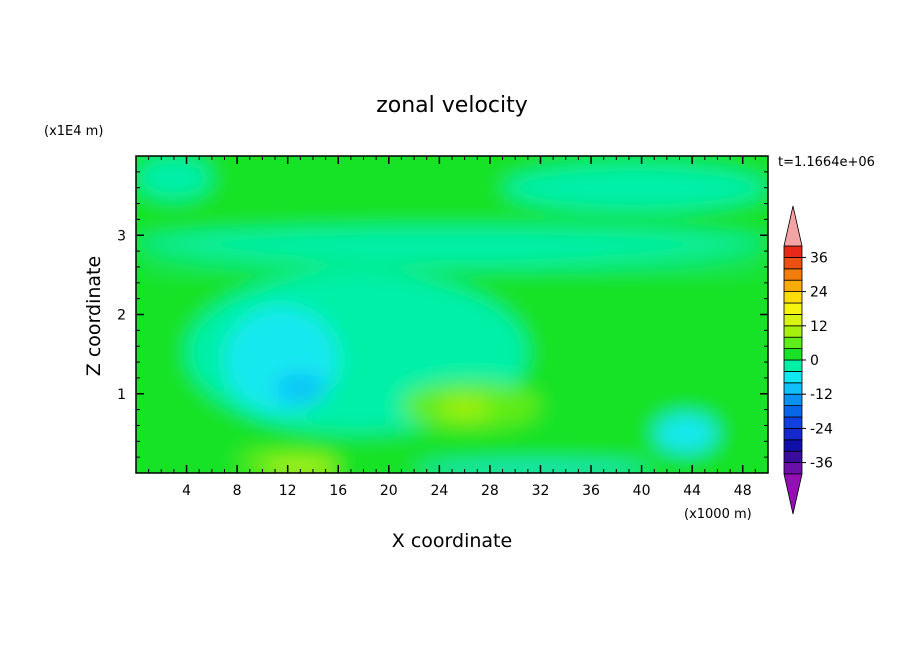 The width and height of the screenshot is (904, 654). I want to click on x-tick-label: 16, so click(338, 491).